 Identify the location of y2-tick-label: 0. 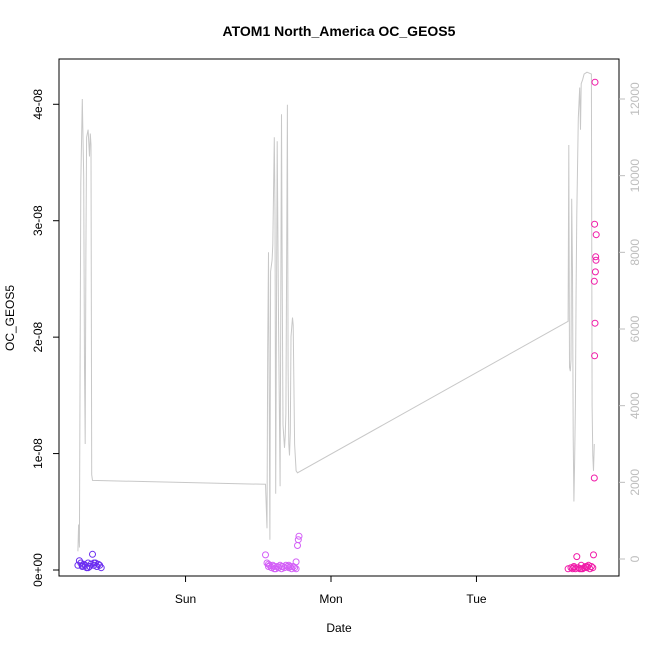
(635, 558).